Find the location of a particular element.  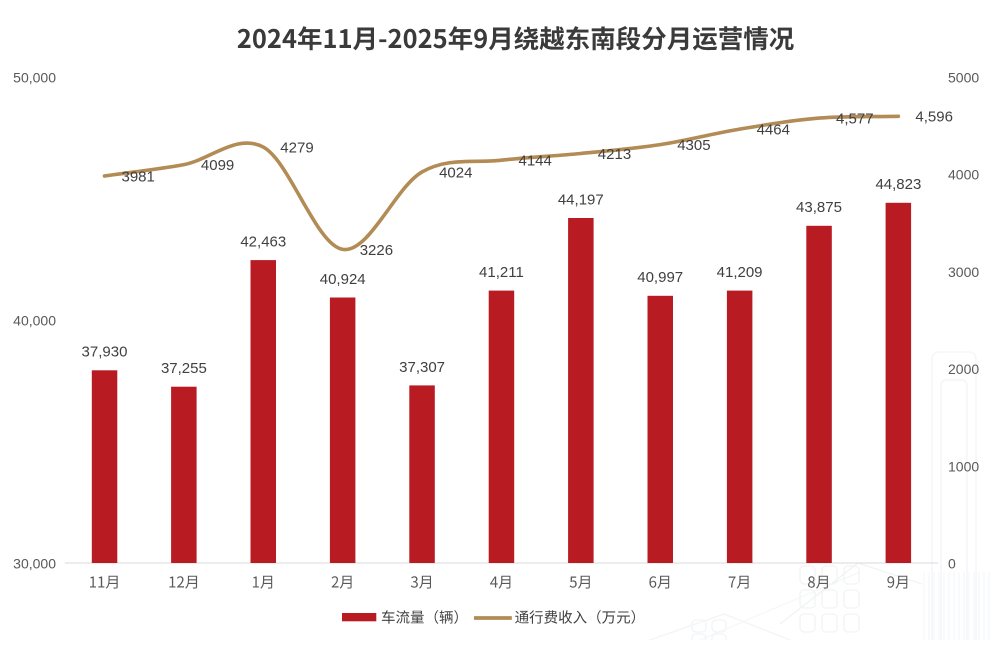

svg-text: 41,209 is located at coordinates (740, 272).